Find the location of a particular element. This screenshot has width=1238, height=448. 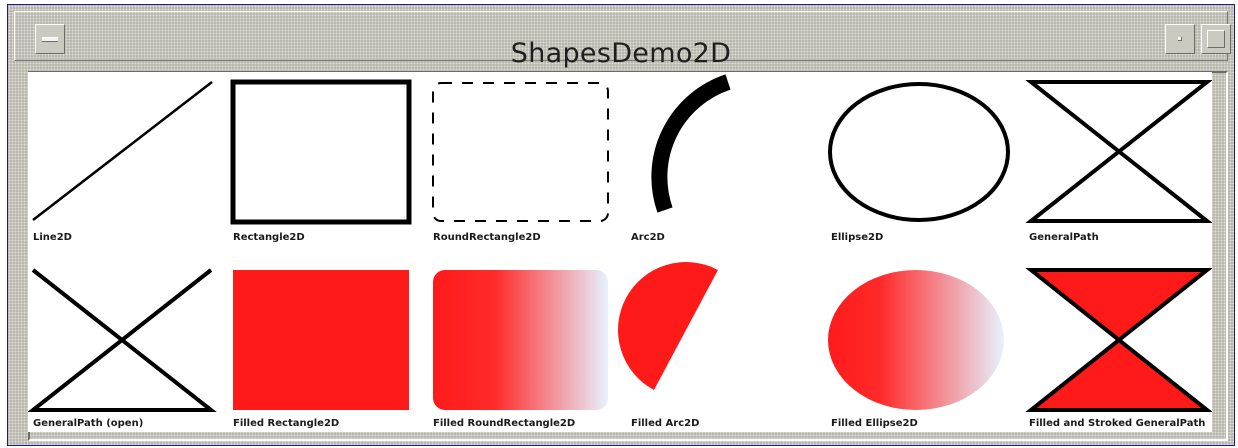

minimize-icon is located at coordinates (1180, 39).